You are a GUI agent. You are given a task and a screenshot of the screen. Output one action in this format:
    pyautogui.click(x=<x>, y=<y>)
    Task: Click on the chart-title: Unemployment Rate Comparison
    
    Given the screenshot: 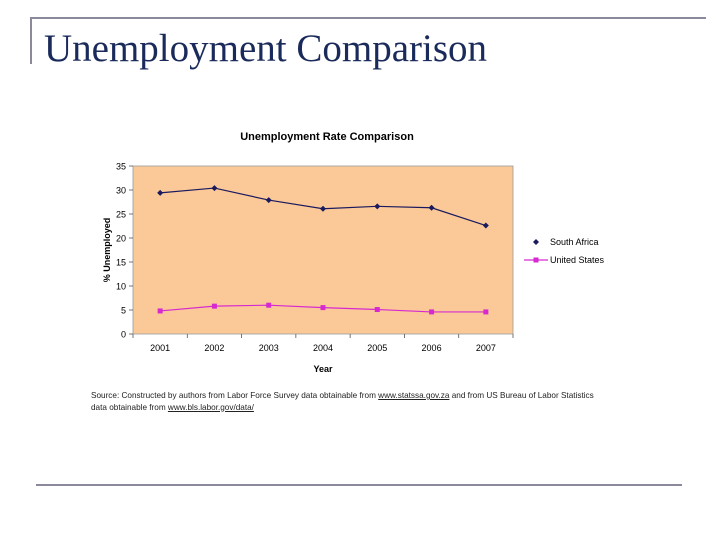 What is the action you would take?
    pyautogui.click(x=327, y=137)
    